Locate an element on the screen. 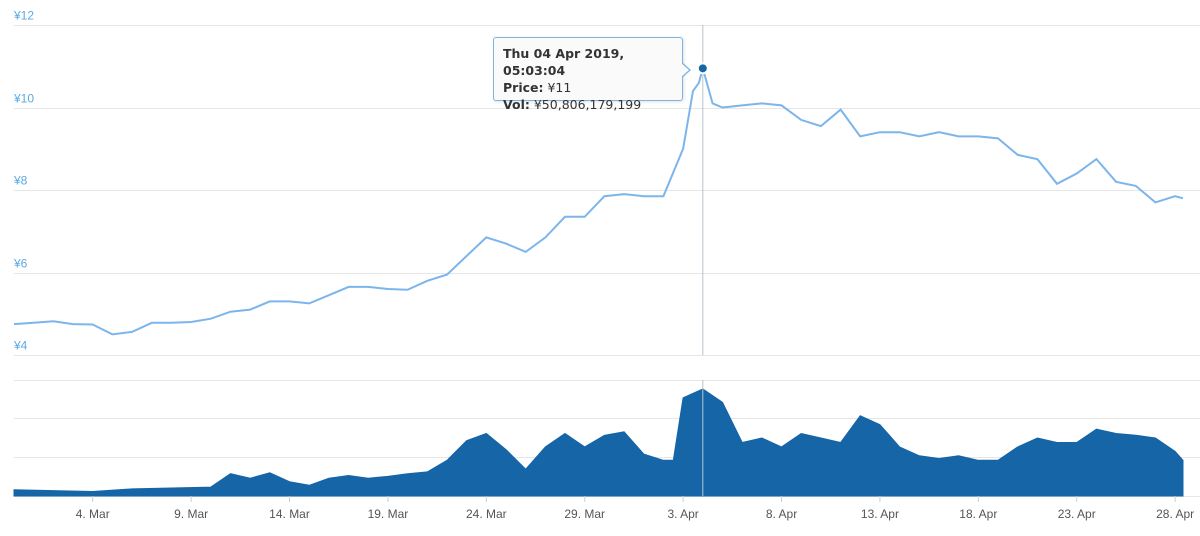 The height and width of the screenshot is (536, 1200). tooltip-title: Thu 04 Apr 2019, 05:03:04 is located at coordinates (564, 62).